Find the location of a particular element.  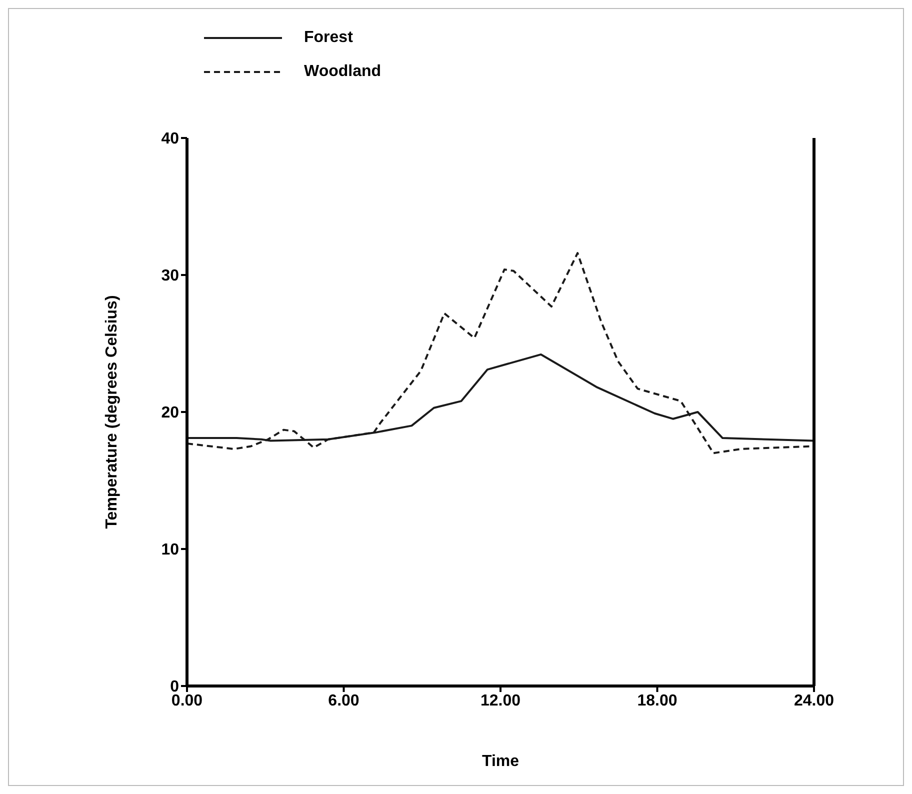

x-tick-label: 6.00 is located at coordinates (344, 701).